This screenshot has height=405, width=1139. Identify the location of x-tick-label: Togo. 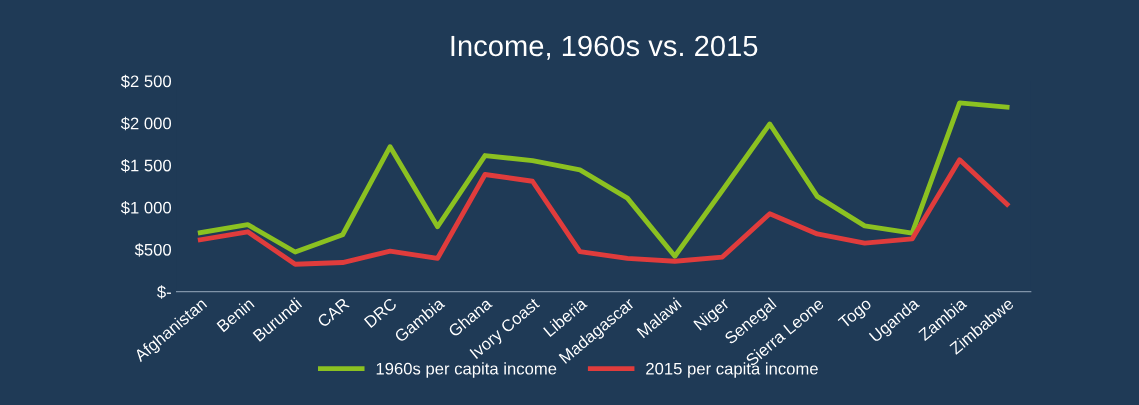
(856, 314).